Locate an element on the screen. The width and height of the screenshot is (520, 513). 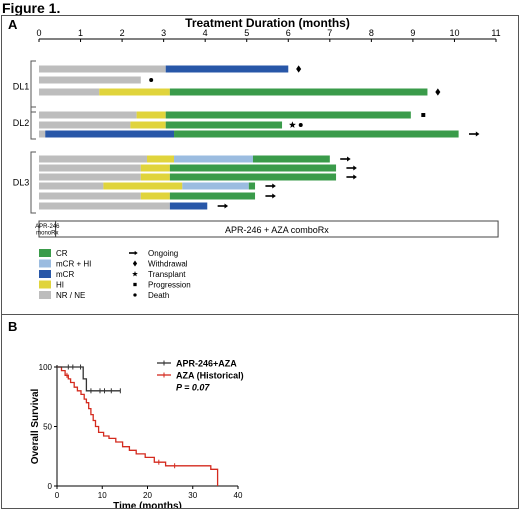
legend-label: mCR + HI is located at coordinates (73, 264).